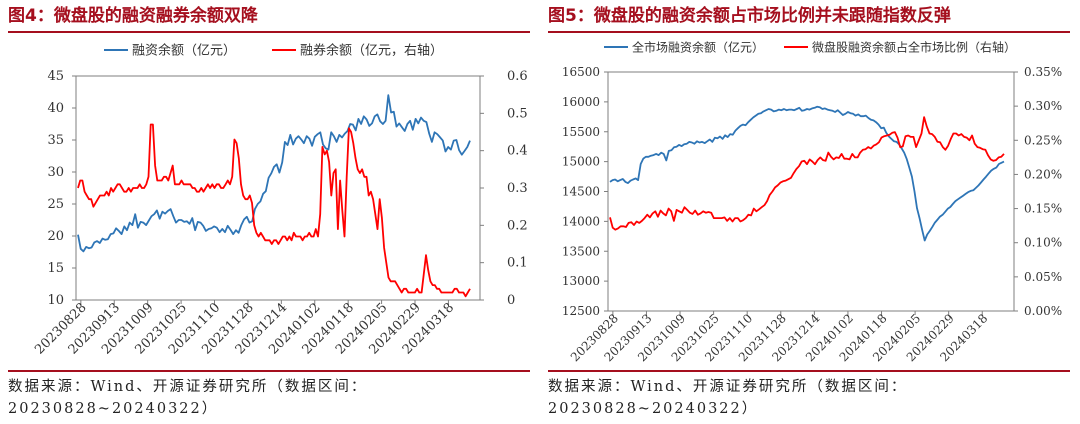 This screenshot has height=424, width=1080. What do you see at coordinates (1043, 277) in the screenshot?
I see `right-axis-tick-label: 0.05%` at bounding box center [1043, 277].